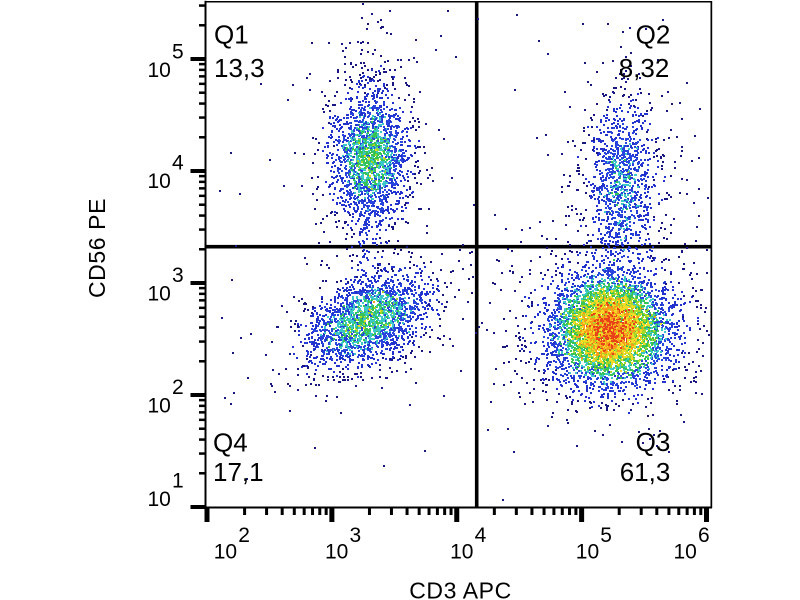  What do you see at coordinates (645, 472) in the screenshot?
I see `svg-text: 61,3` at bounding box center [645, 472].